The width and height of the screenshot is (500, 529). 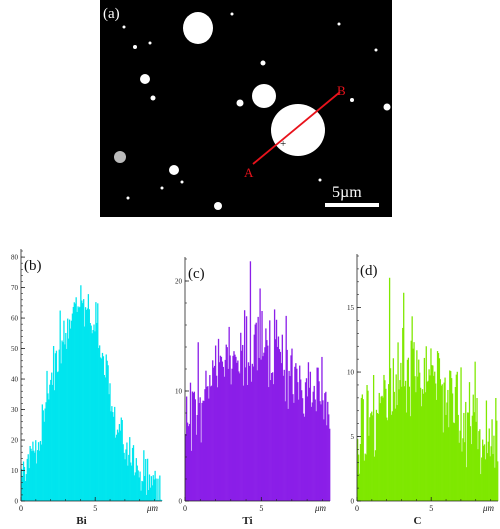 What do you see at coordinates (15, 380) in the screenshot?
I see `y-tick-label: 40` at bounding box center [15, 380].